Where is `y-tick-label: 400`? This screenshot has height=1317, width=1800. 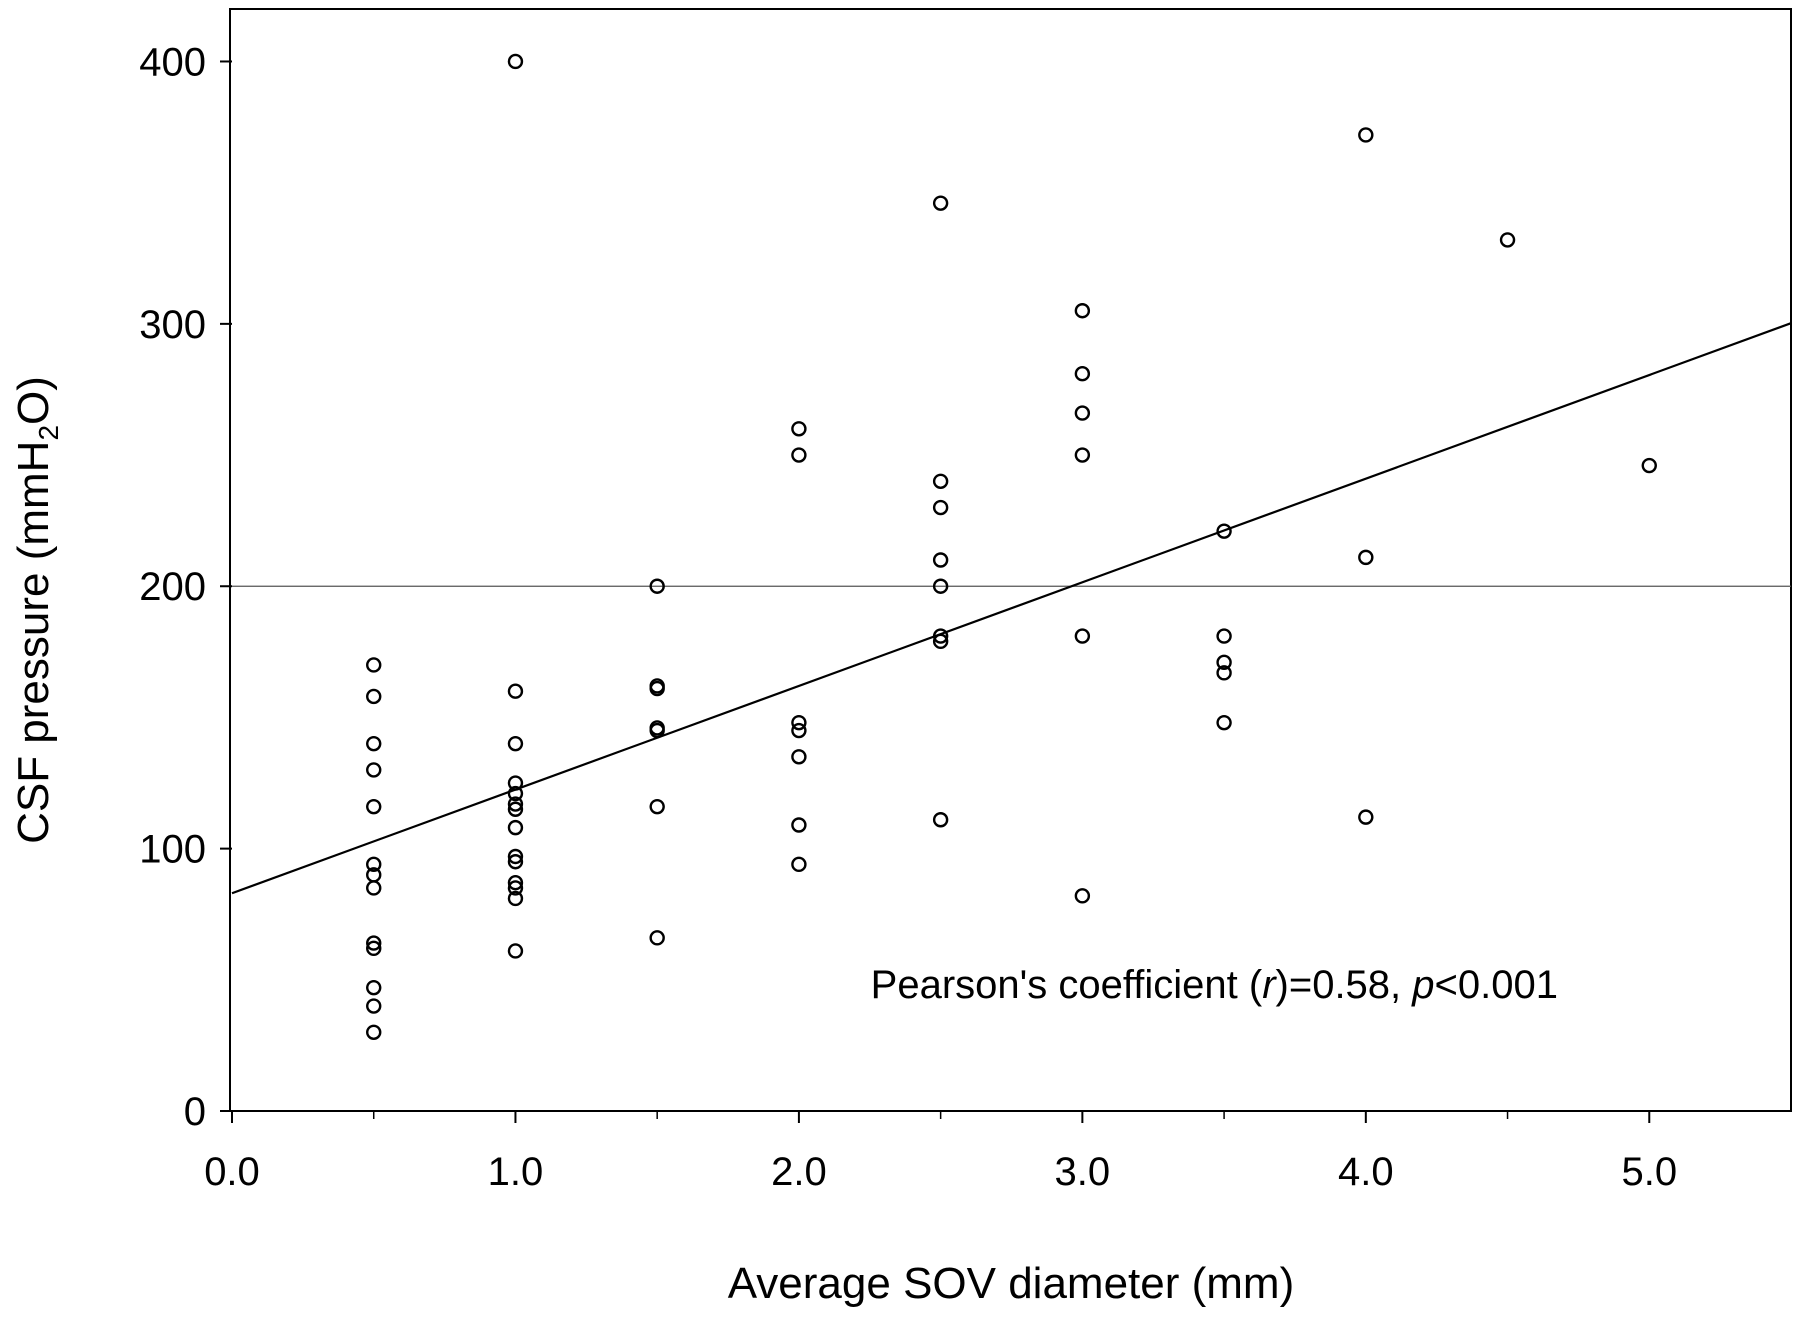
y-tick-label: 400 is located at coordinates (172, 62).